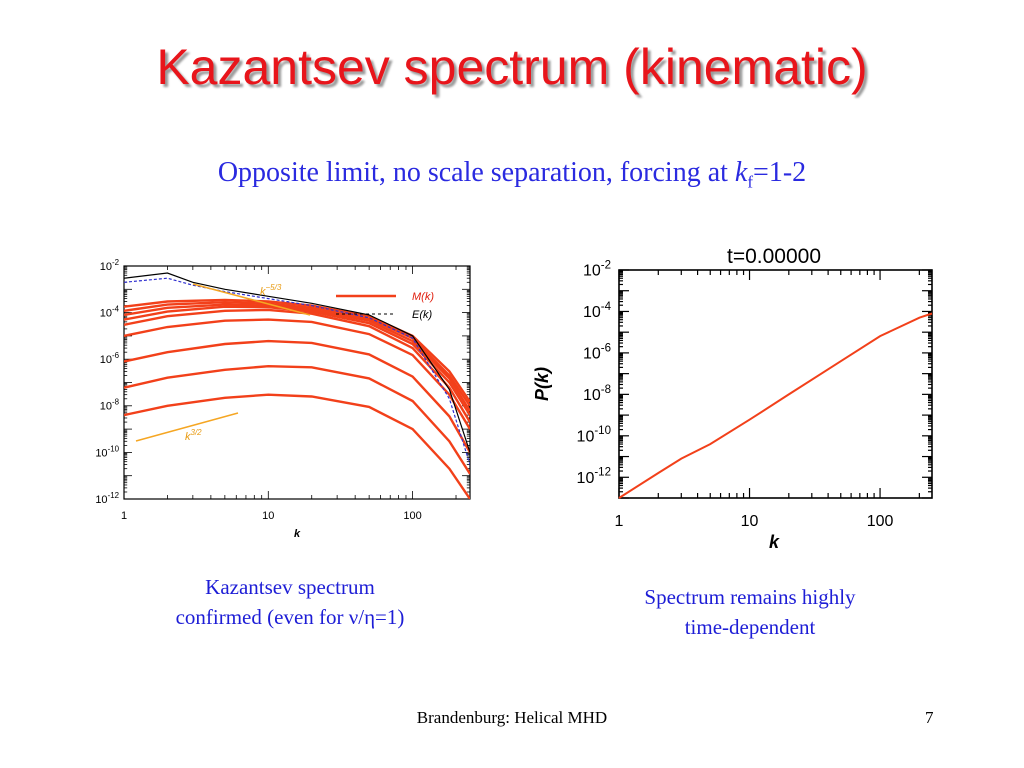 Image resolution: width=1024 pixels, height=768 pixels. I want to click on footer-text: Brandenburg: Helical MHD, so click(512, 717).